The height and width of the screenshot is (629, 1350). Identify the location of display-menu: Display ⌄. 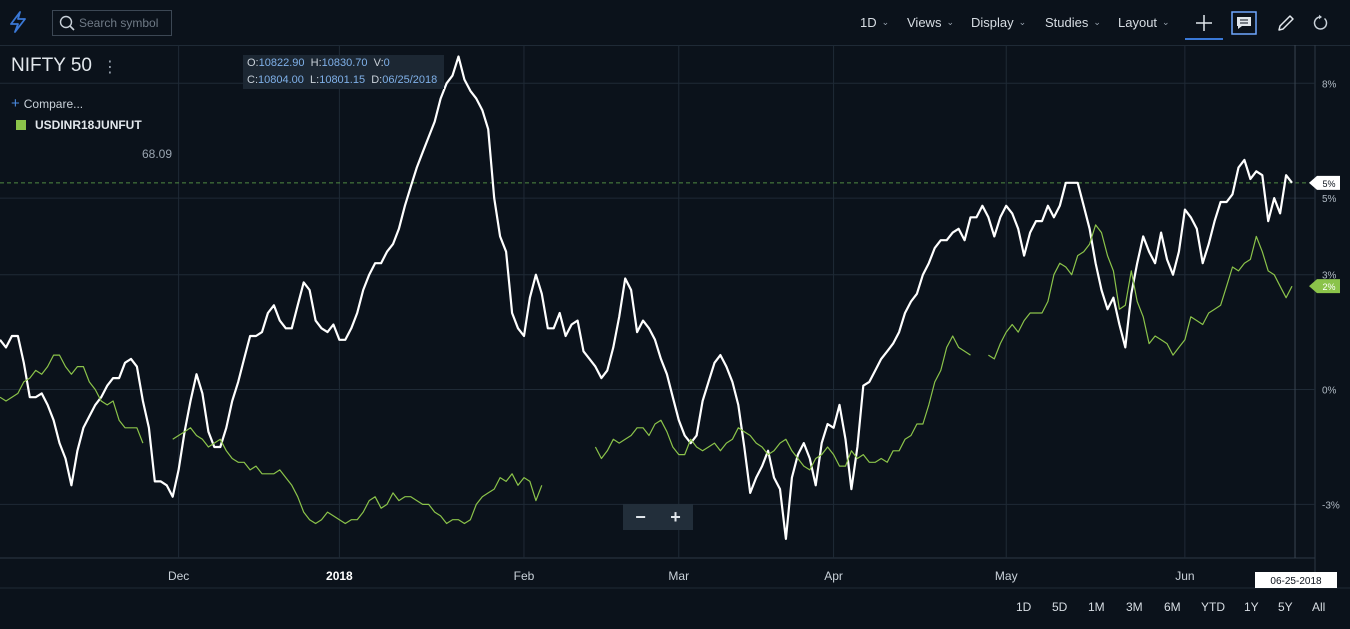
(998, 22).